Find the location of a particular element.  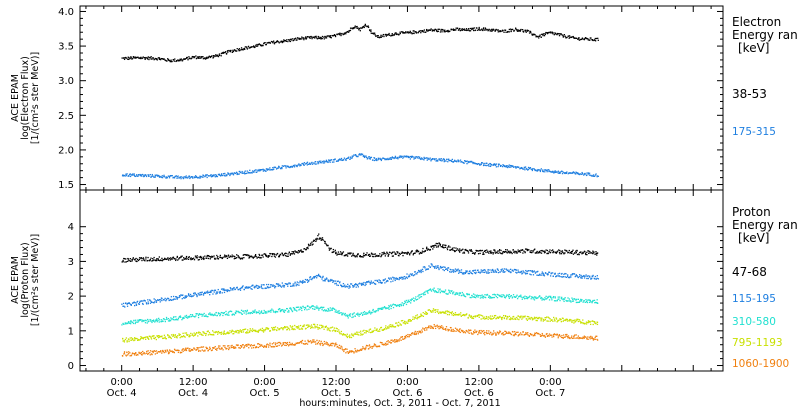

electron-ylabel-line1: ACE EPAM is located at coordinates (15, 98).